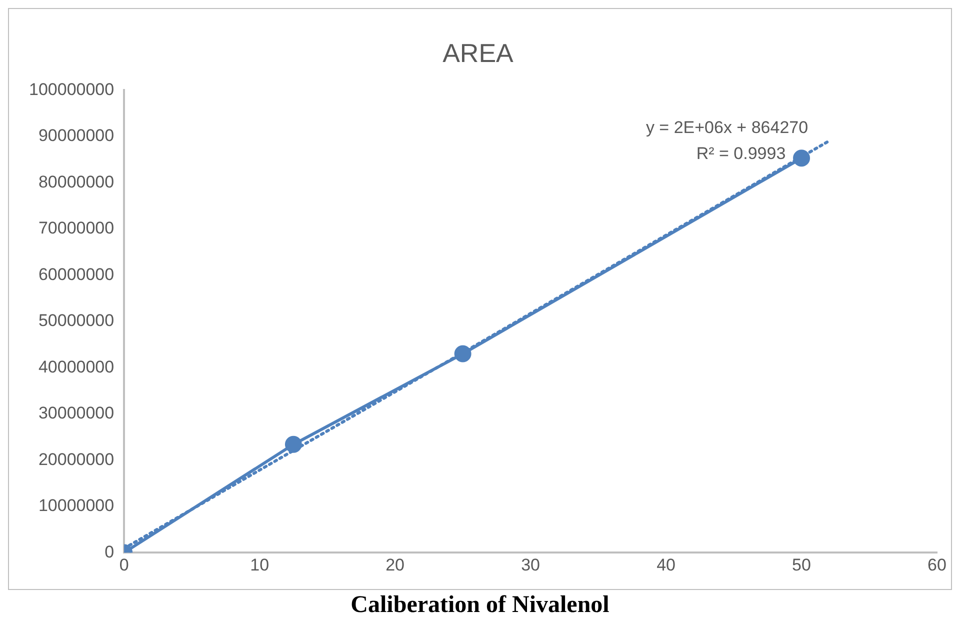  I want to click on y-tick-label: 40000000, so click(76, 366).